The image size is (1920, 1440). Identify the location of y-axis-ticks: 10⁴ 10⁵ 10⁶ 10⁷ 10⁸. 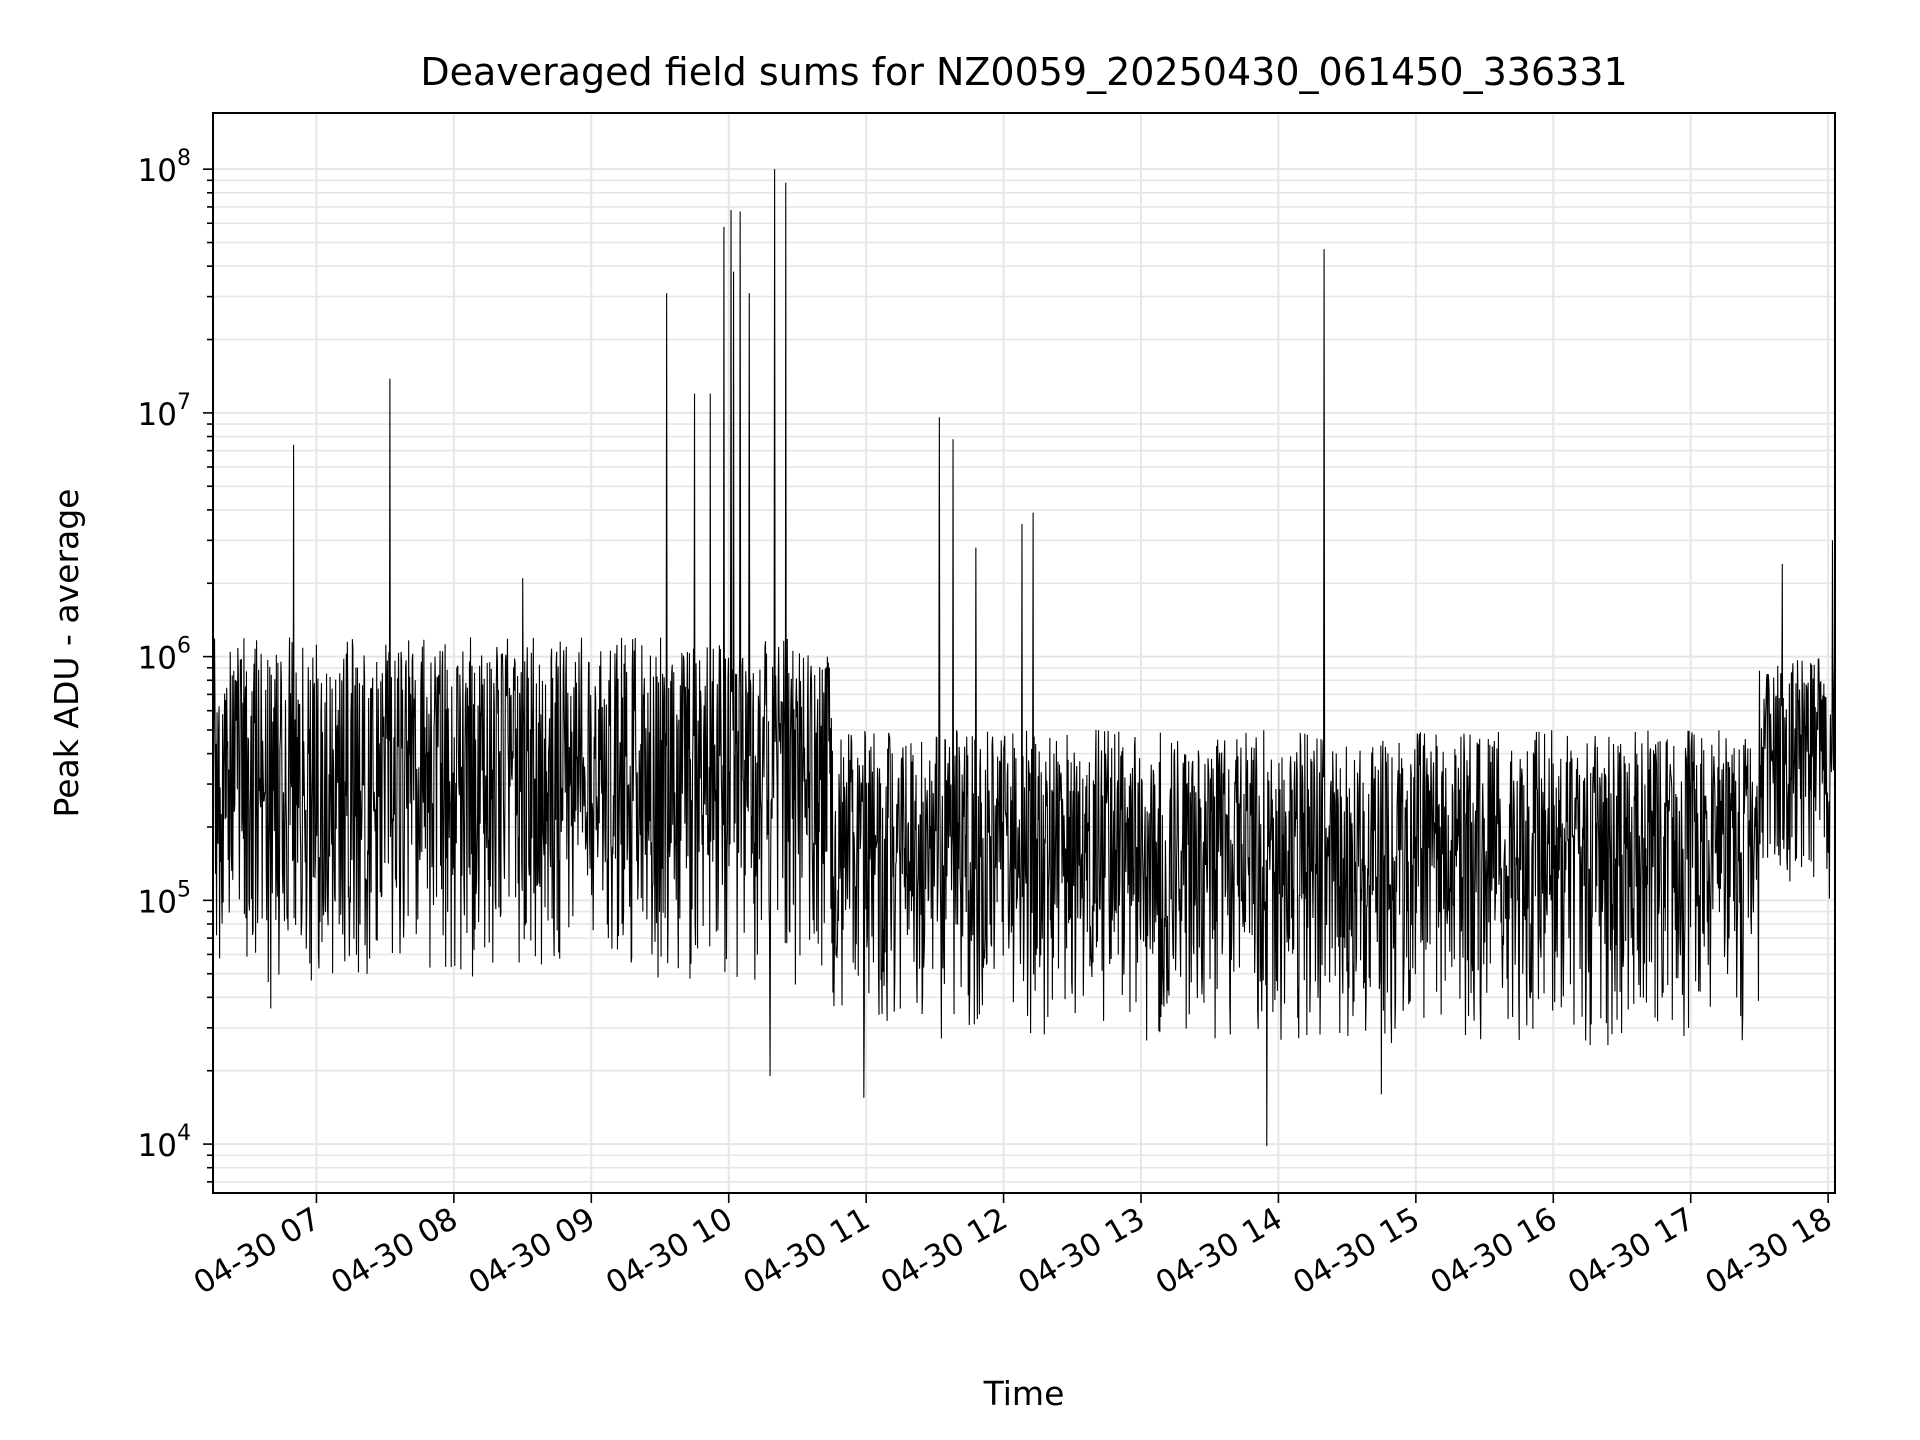
(175, 664).